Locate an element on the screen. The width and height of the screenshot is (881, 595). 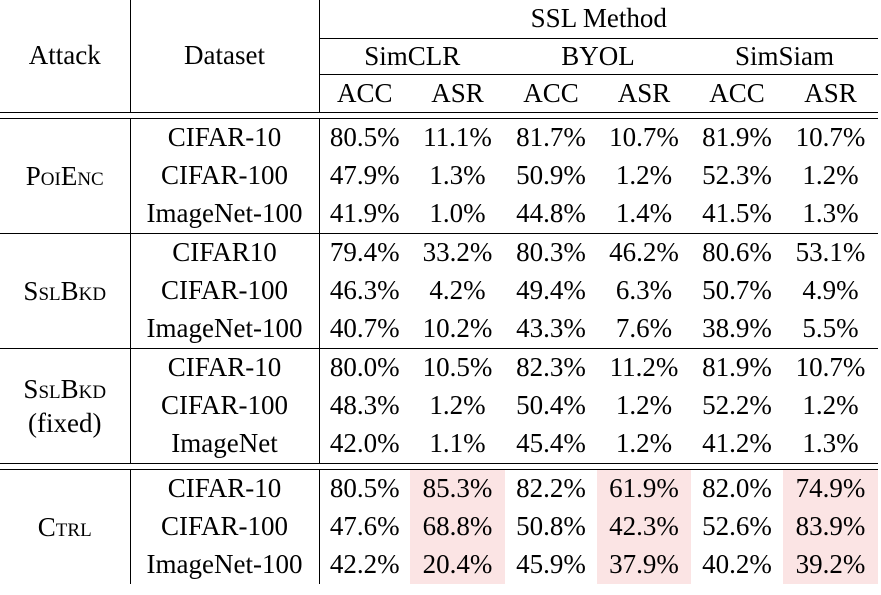
value-cell: 10.5% is located at coordinates (457, 367).